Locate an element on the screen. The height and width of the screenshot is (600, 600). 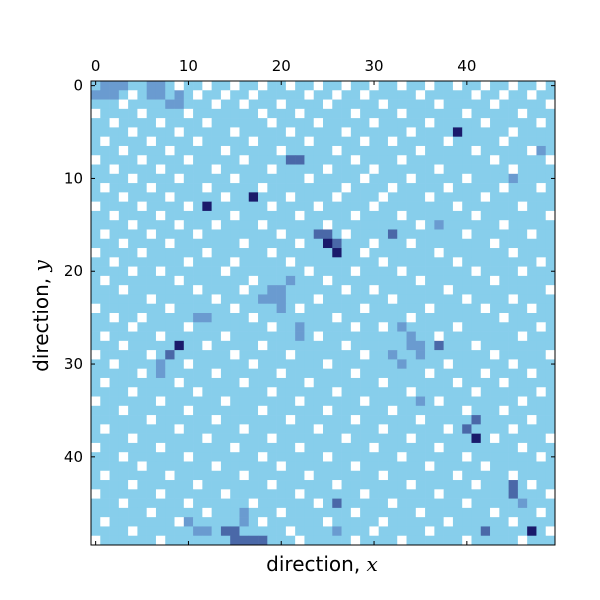
x-tick-label: 40 is located at coordinates (466, 66).